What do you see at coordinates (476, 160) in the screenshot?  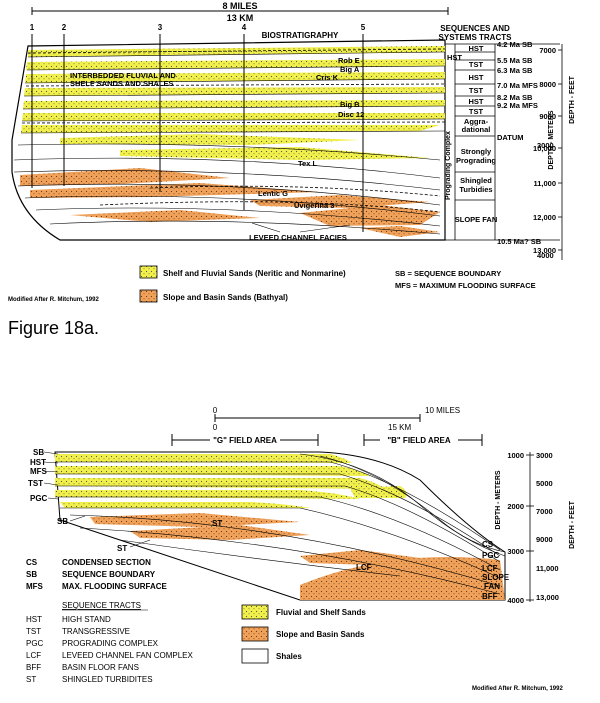 I see `tract-prograding-2: Prograding` at bounding box center [476, 160].